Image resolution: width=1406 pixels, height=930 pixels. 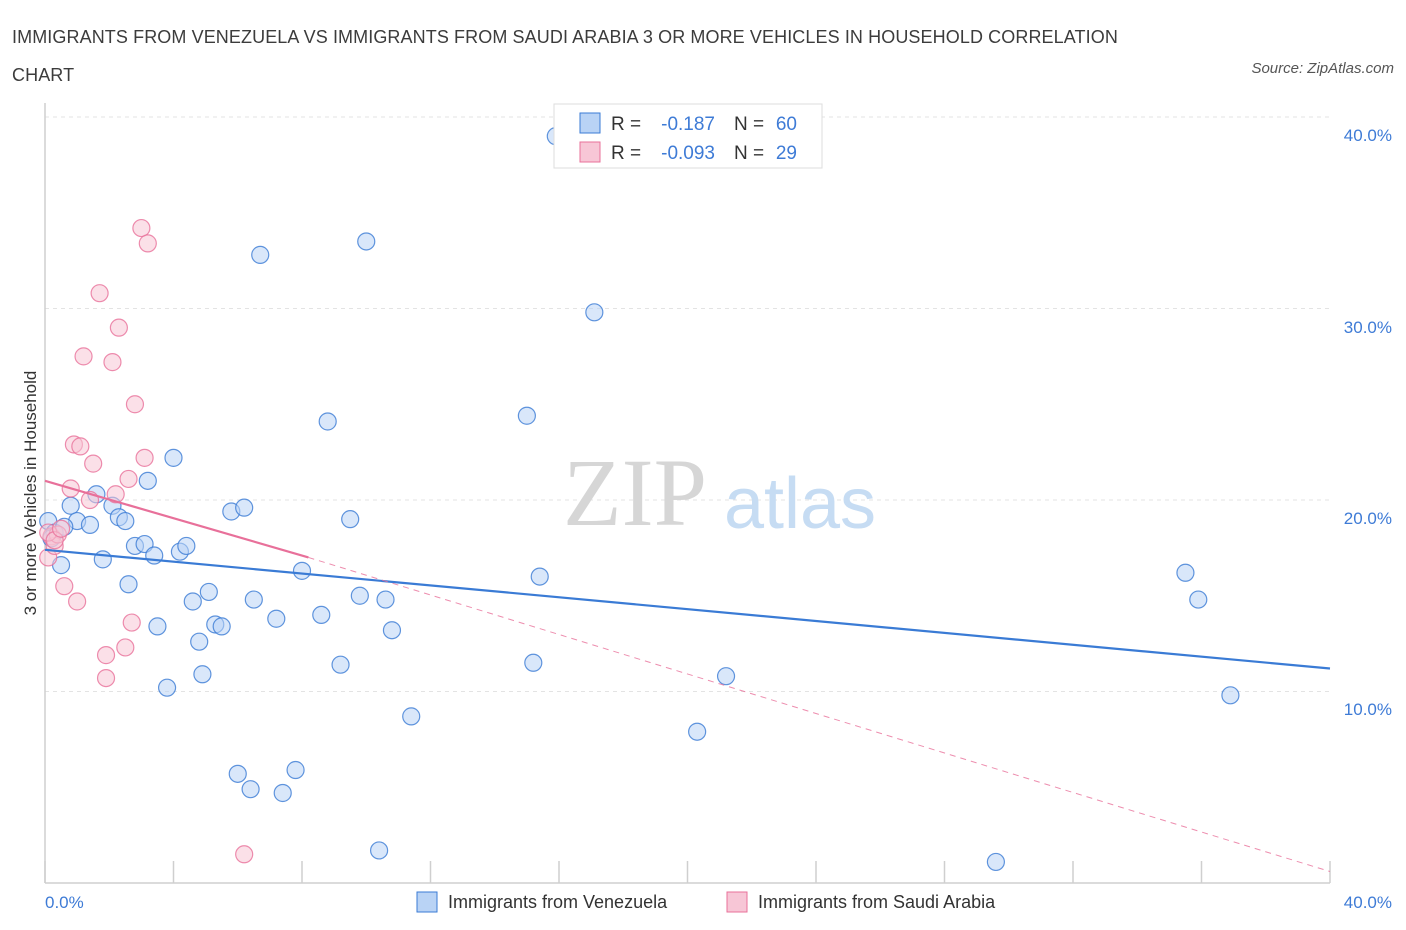 I want to click on series-saudi-points, so click(x=146, y=541).